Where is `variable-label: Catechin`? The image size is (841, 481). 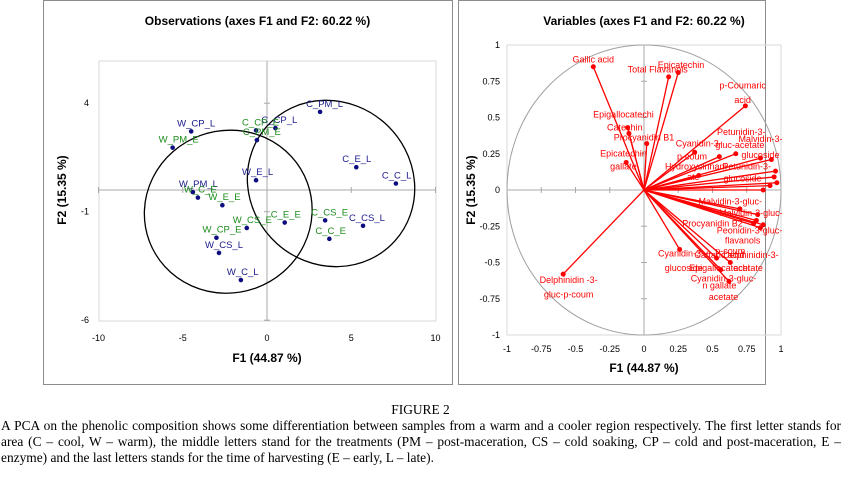 variable-label: Catechin is located at coordinates (625, 128).